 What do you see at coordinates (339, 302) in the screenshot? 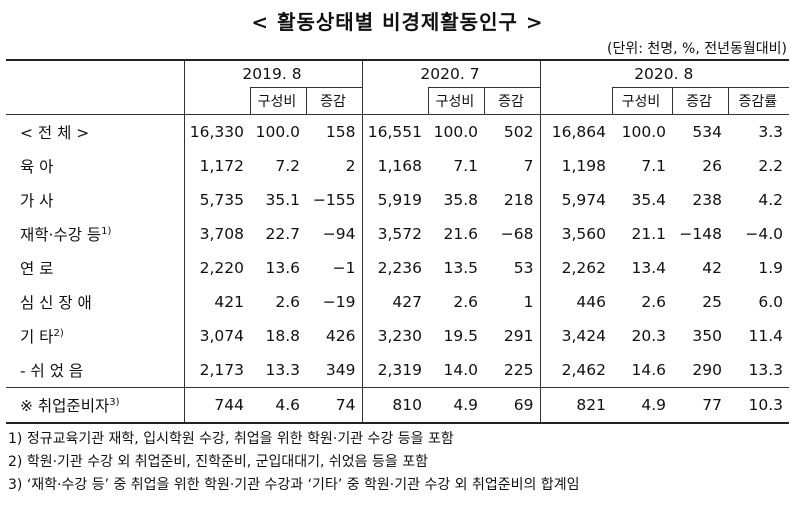
I see `cell-value: −19` at bounding box center [339, 302].